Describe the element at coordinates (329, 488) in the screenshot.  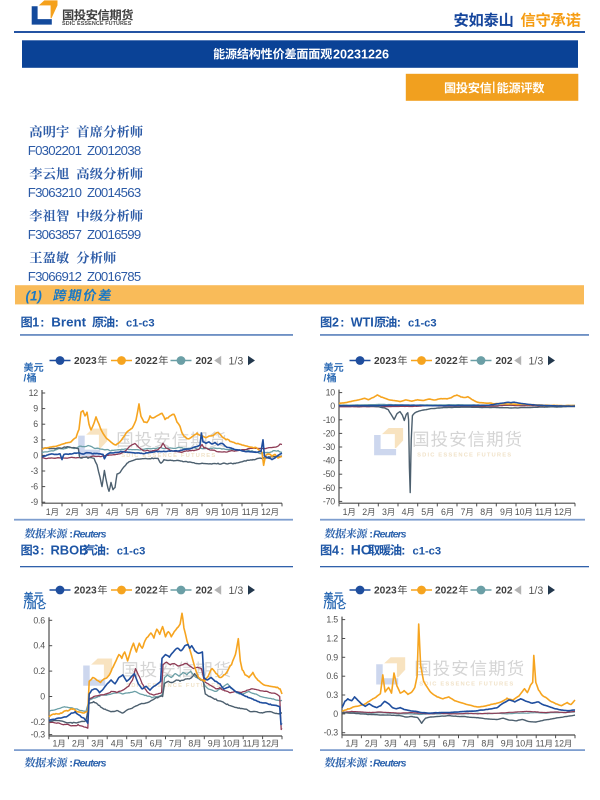
I see `svg-text: -60` at that location.